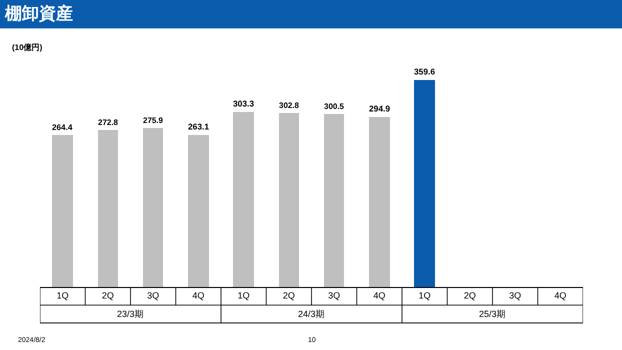 This screenshot has height=350, width=622. I want to click on data-label: 294.9, so click(379, 109).